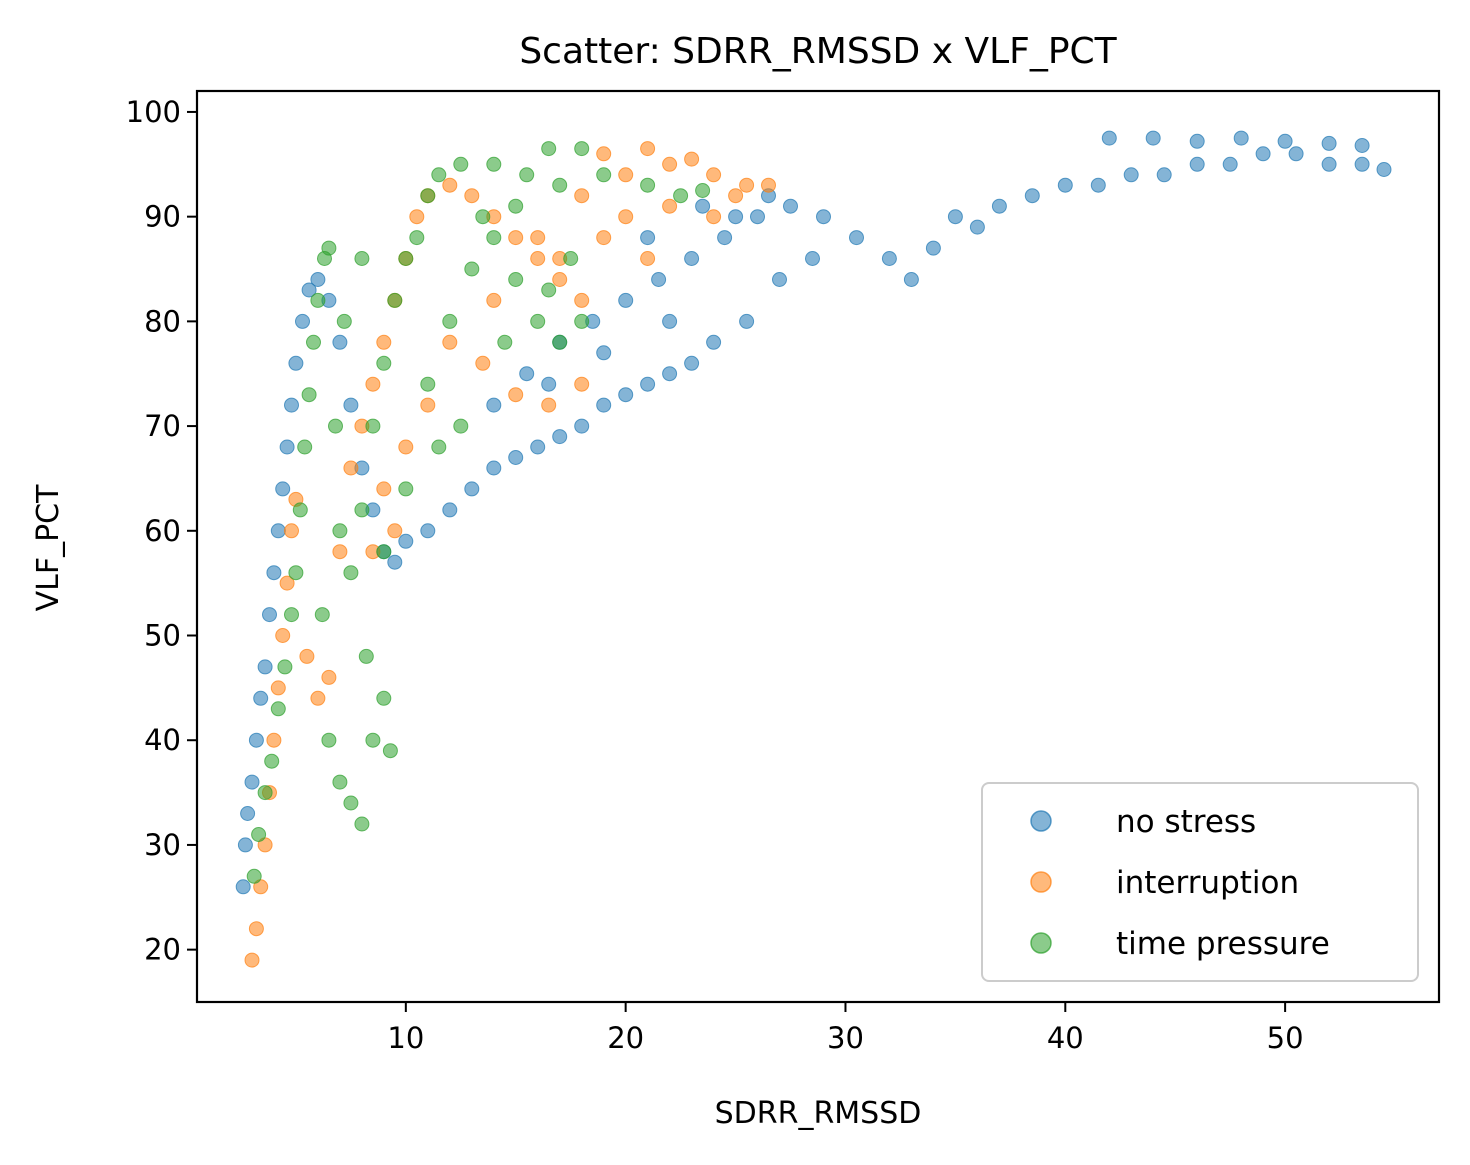  Describe the element at coordinates (162, 217) in the screenshot. I see `y-tick-label: 90` at that location.